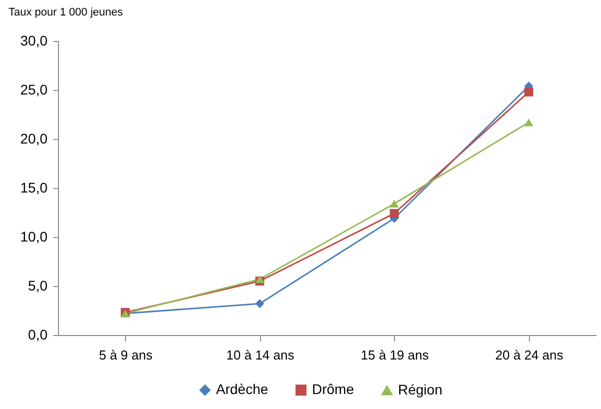 The width and height of the screenshot is (601, 409). What do you see at coordinates (38, 286) in the screenshot?
I see `y-tick-label: 5,0` at bounding box center [38, 286].